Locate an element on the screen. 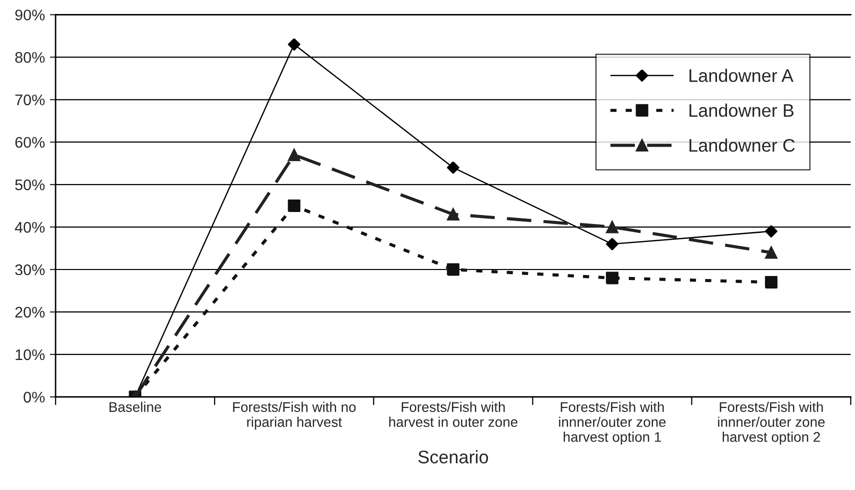 This screenshot has width=855, height=490. y-tick-label: 0% is located at coordinates (34, 397).